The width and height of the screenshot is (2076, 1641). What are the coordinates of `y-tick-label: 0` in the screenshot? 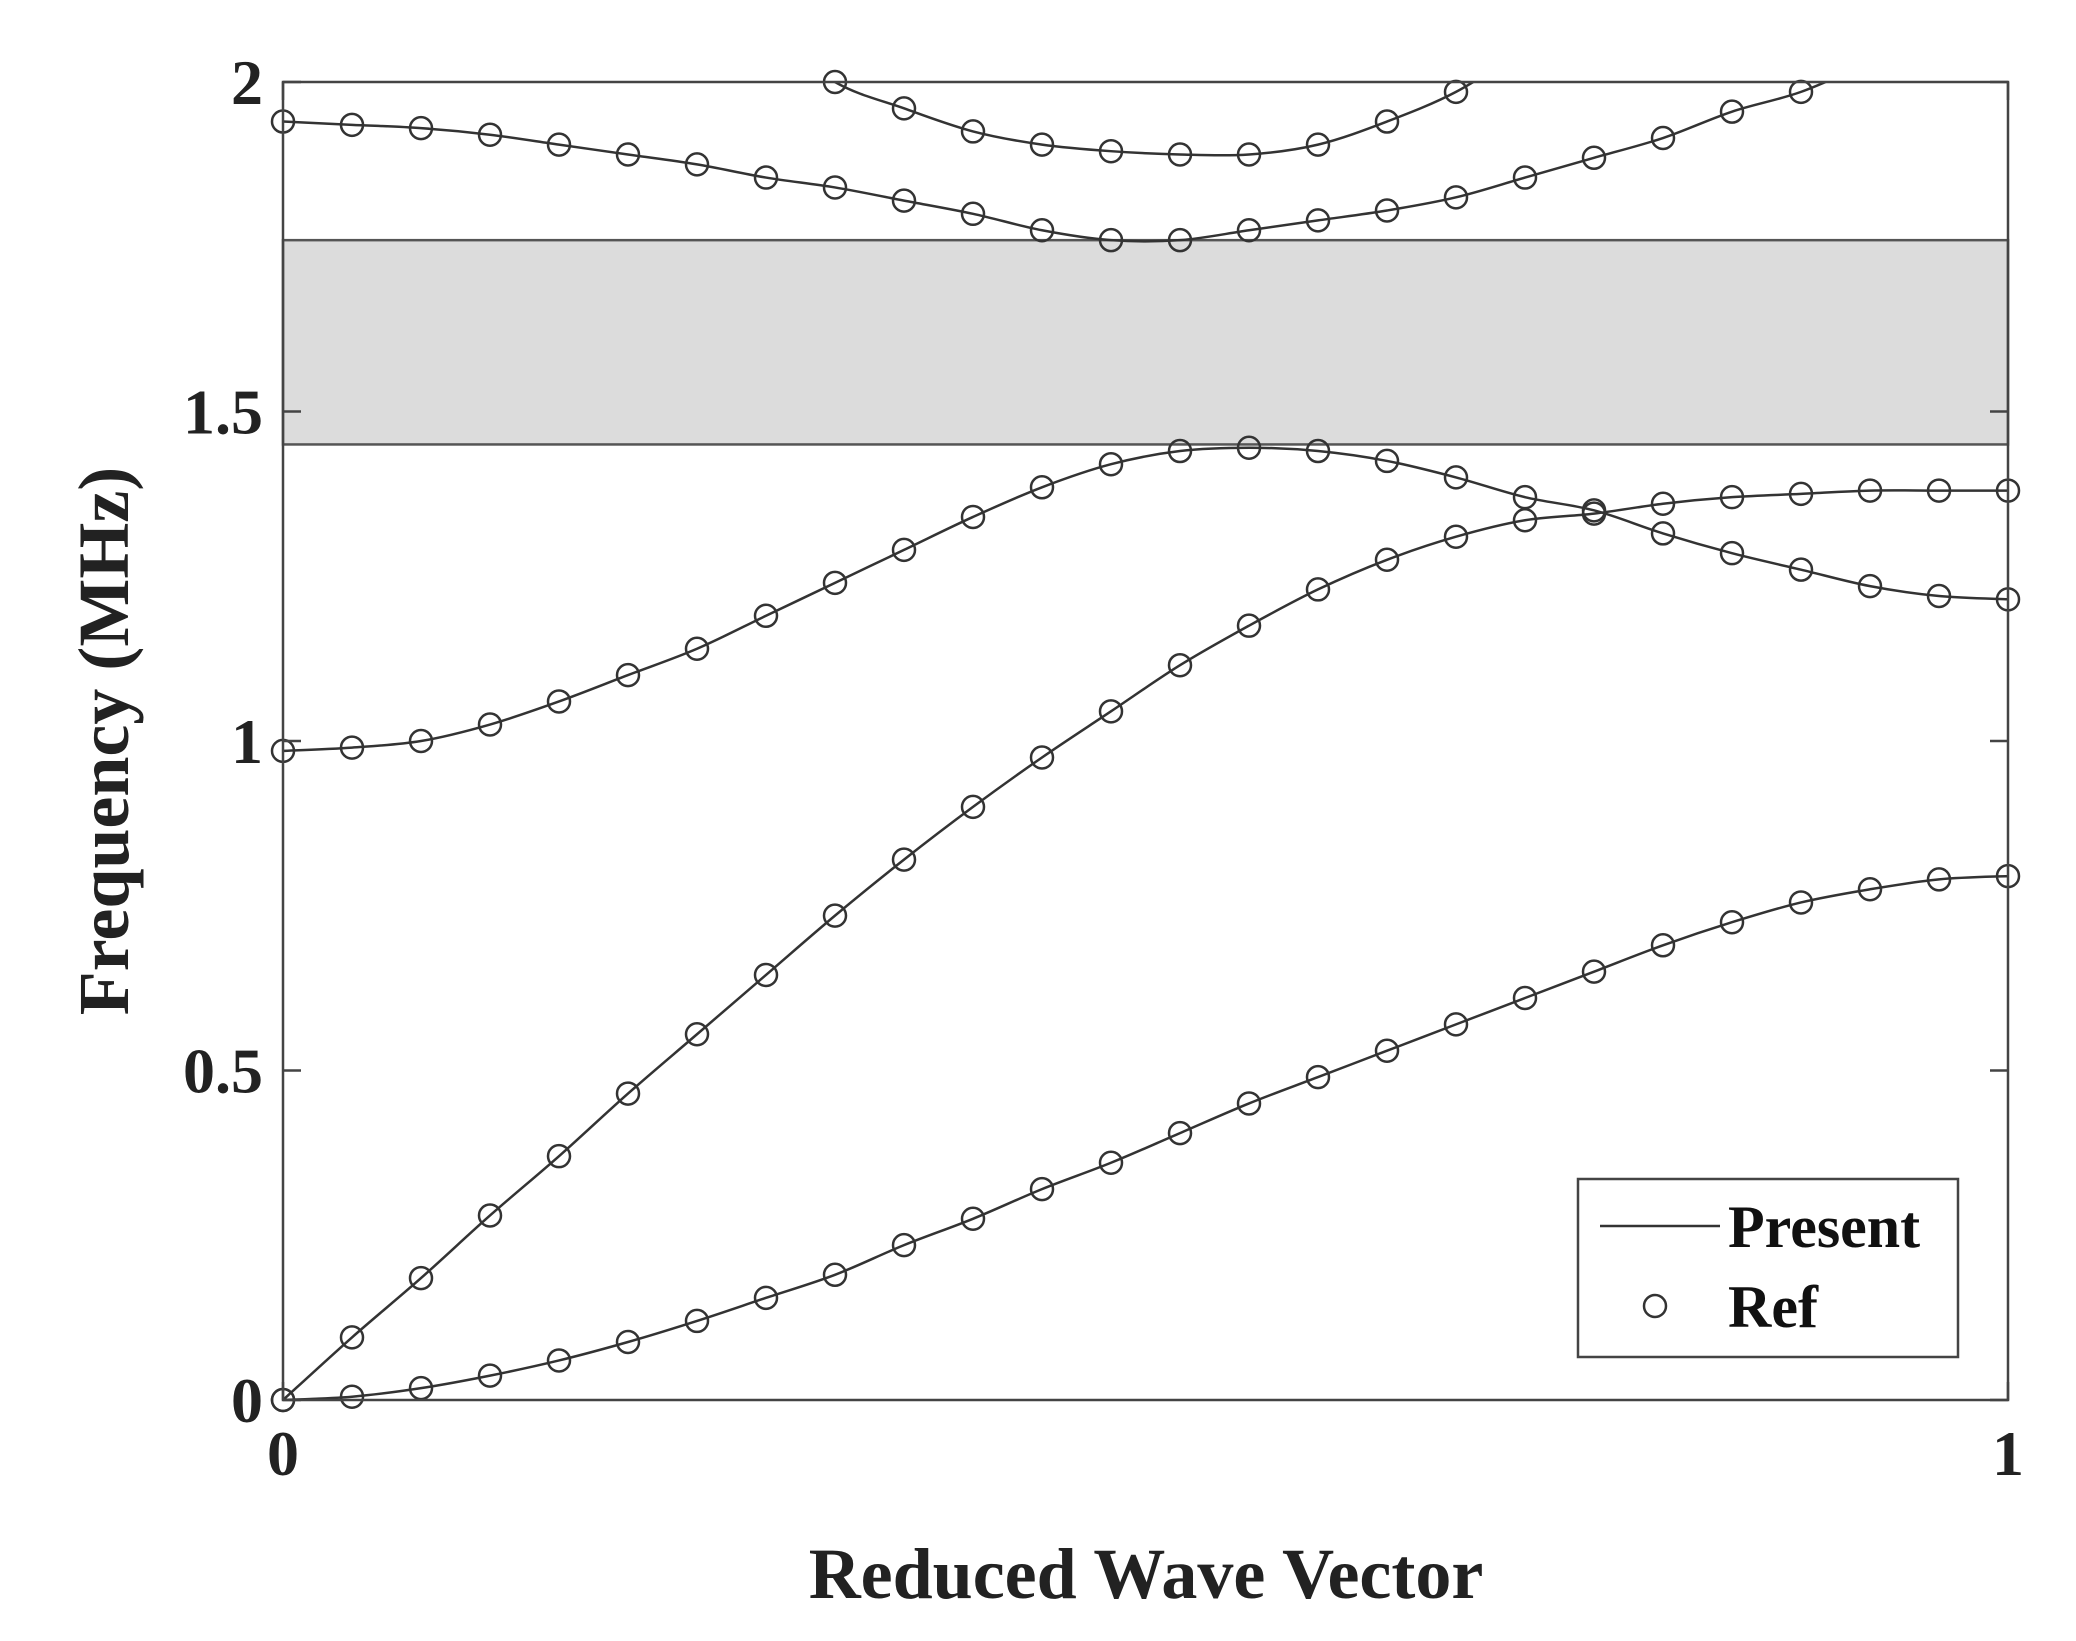 It's located at (247, 1400).